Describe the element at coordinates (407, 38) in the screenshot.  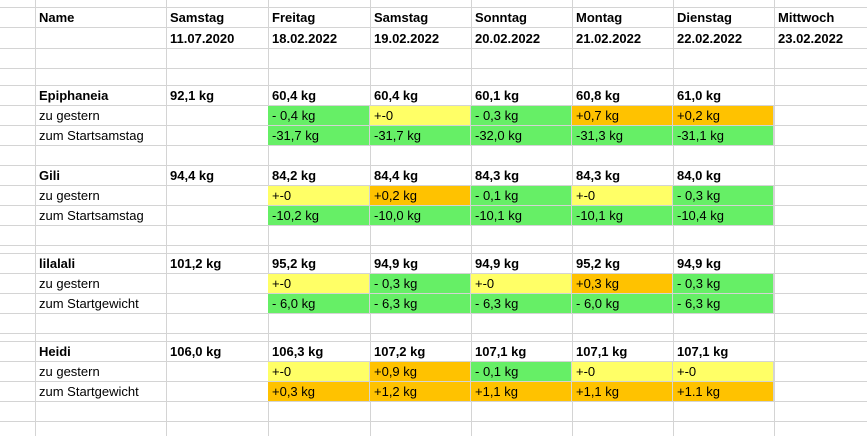
I see `header-date-cell: 19.02.2022` at that location.